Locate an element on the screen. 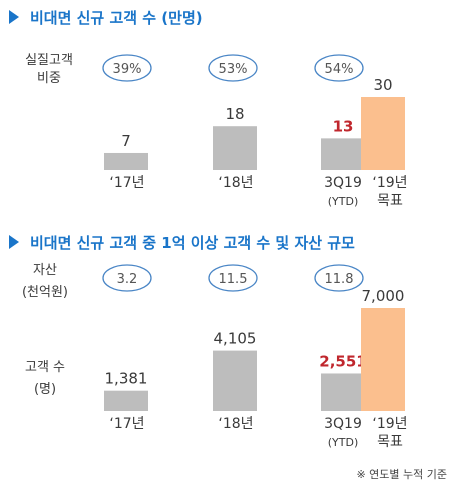  bar-value-label: 13 is located at coordinates (343, 126).